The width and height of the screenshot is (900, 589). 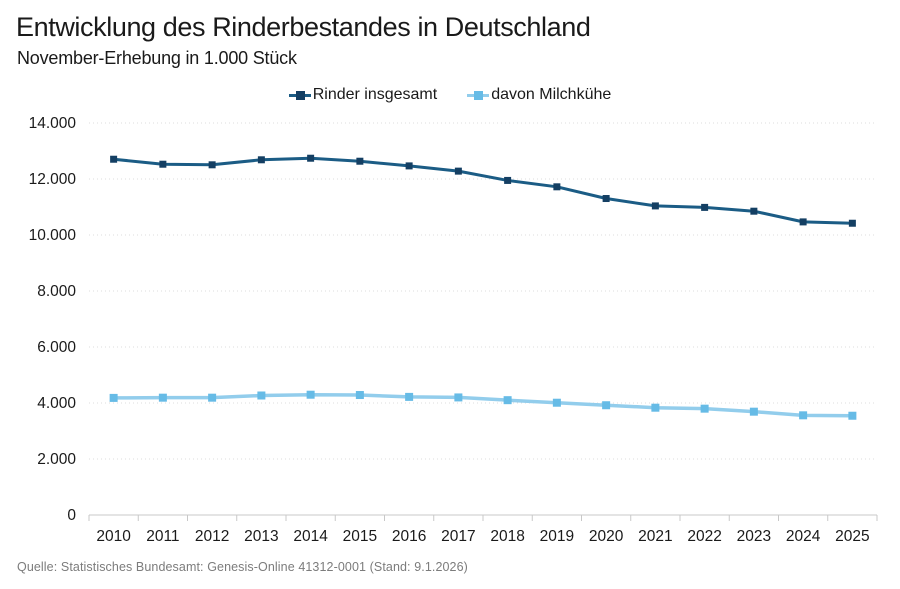 I want to click on x-axis-tick-label: 2016, so click(x=409, y=536).